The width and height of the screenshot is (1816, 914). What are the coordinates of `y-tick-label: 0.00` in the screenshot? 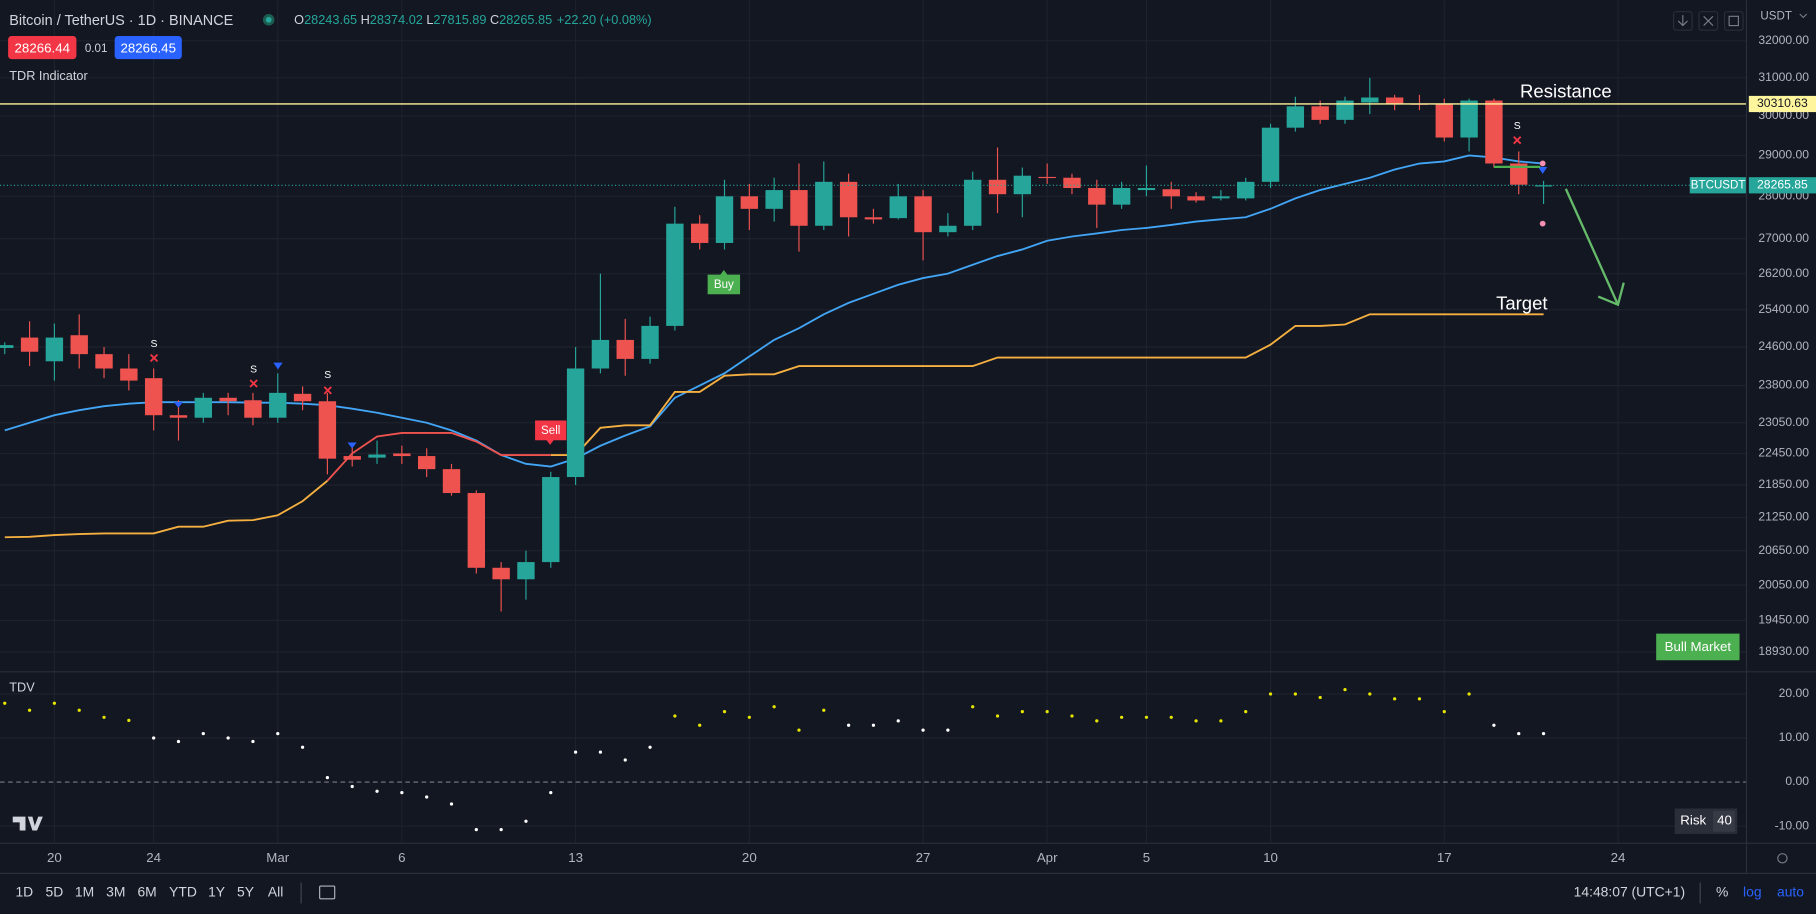 It's located at (1797, 781).